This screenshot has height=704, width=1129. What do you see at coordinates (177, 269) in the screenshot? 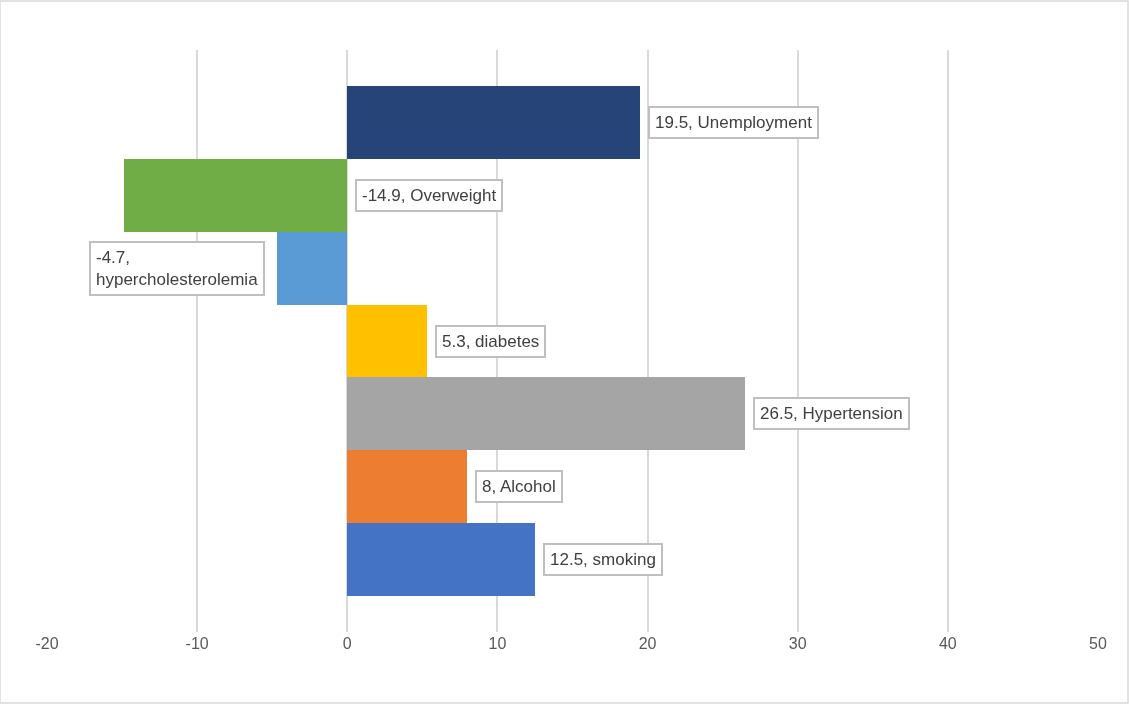
I see `data-label: -4.7, hypercholesterolemia` at bounding box center [177, 269].